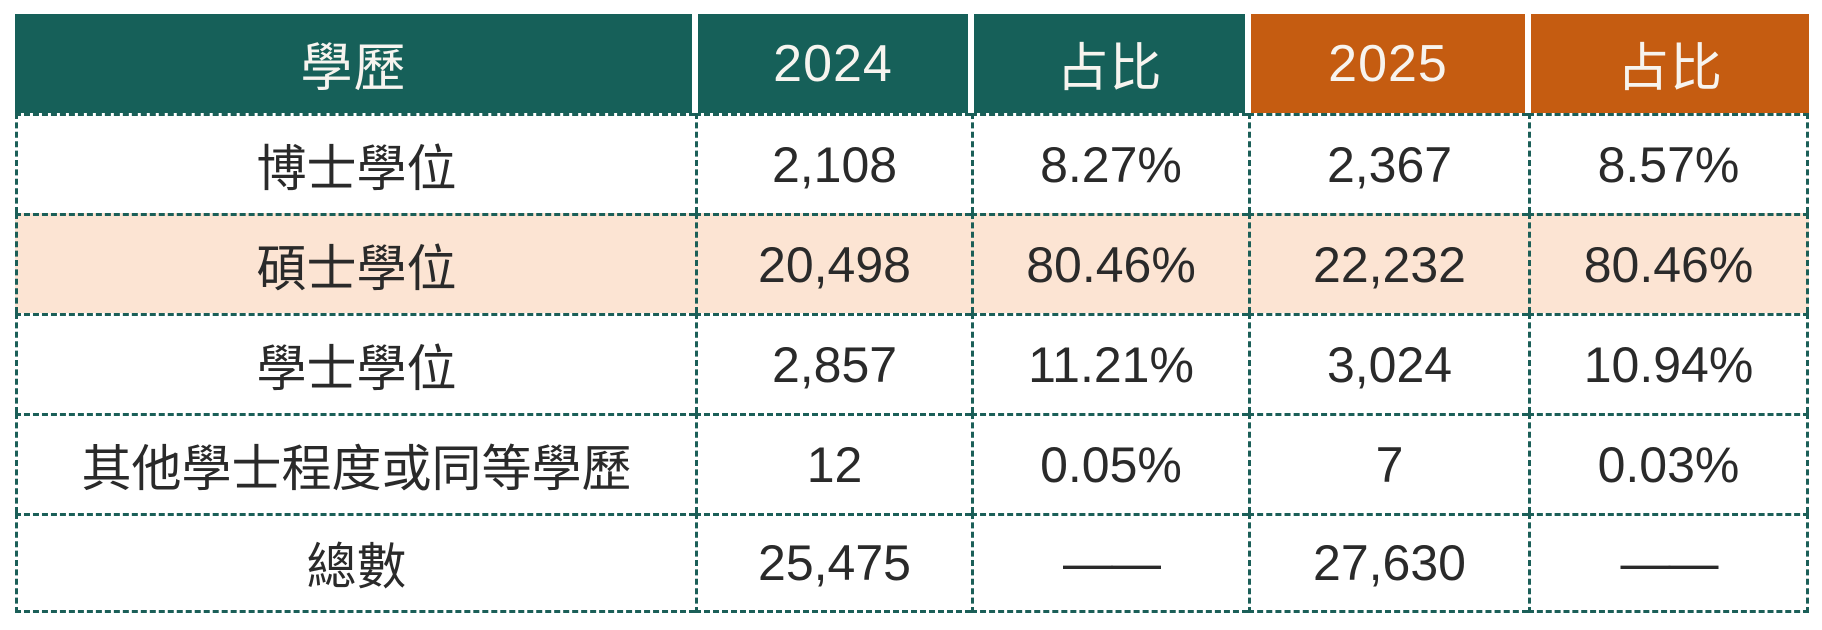  What do you see at coordinates (355, 63) in the screenshot?
I see `header-cell-education: 學歷` at bounding box center [355, 63].